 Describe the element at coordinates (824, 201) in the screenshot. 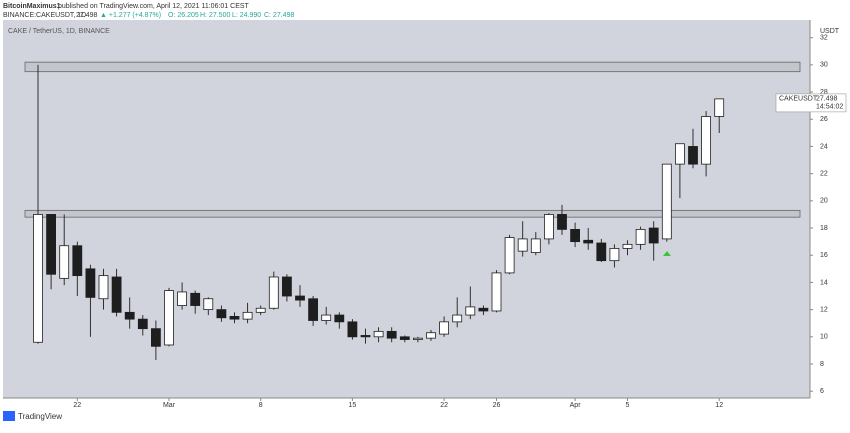

I see `y-tick-label: 20` at that location.